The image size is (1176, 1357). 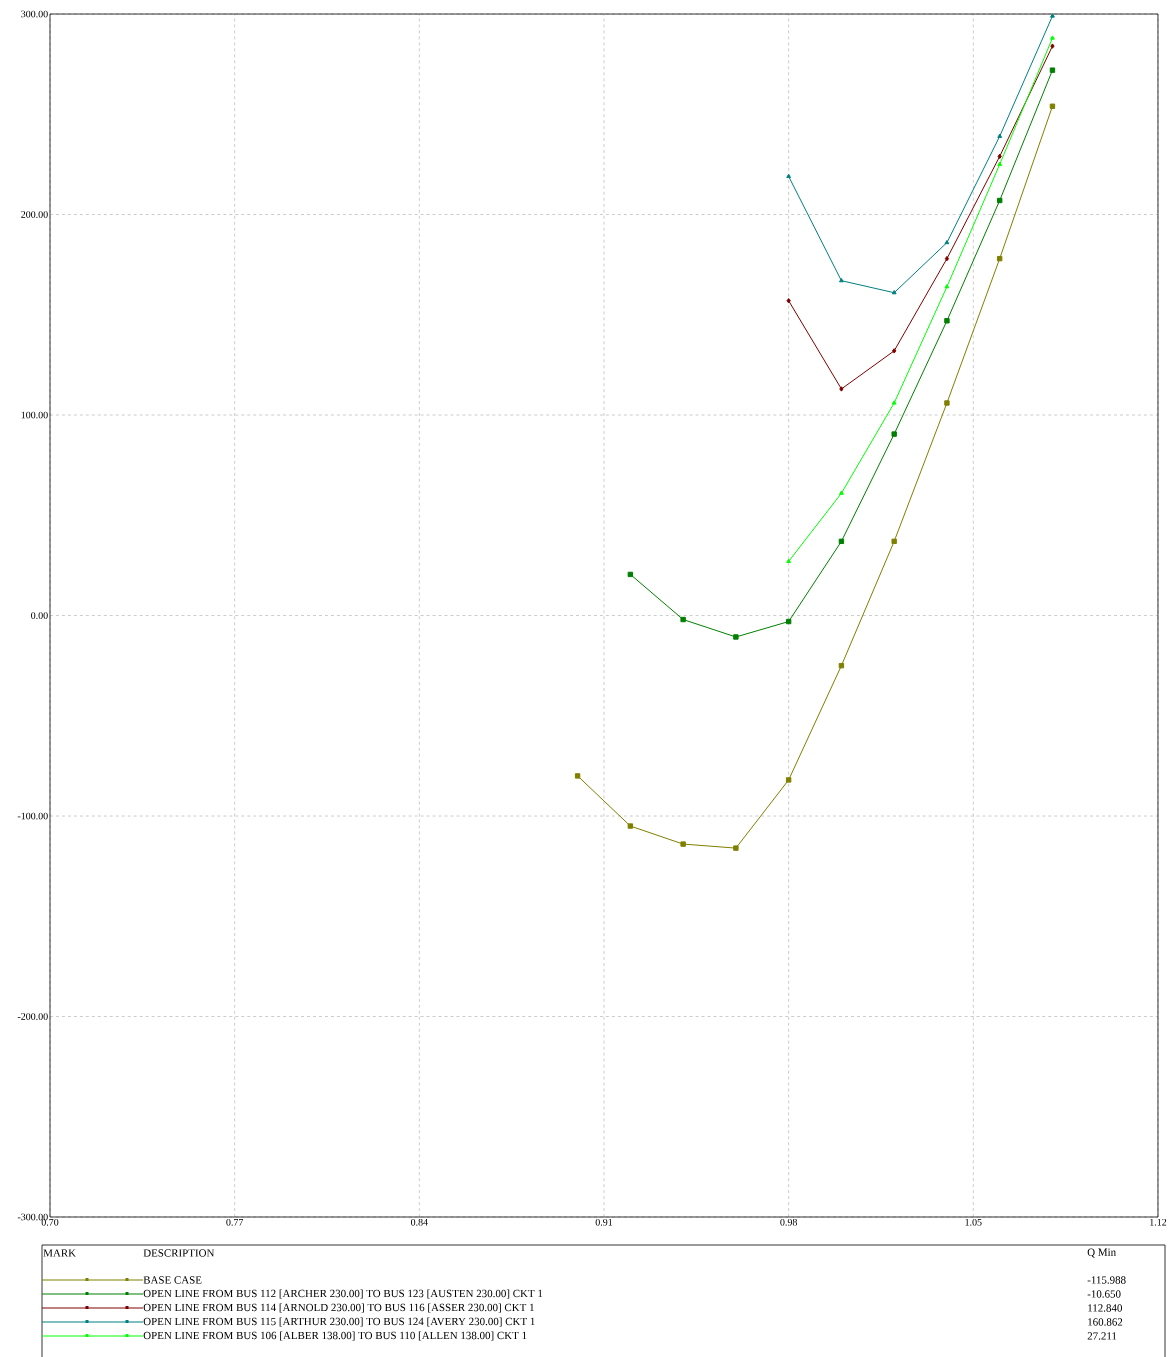 I want to click on x-tick-label: 0.84, so click(x=419, y=1222).